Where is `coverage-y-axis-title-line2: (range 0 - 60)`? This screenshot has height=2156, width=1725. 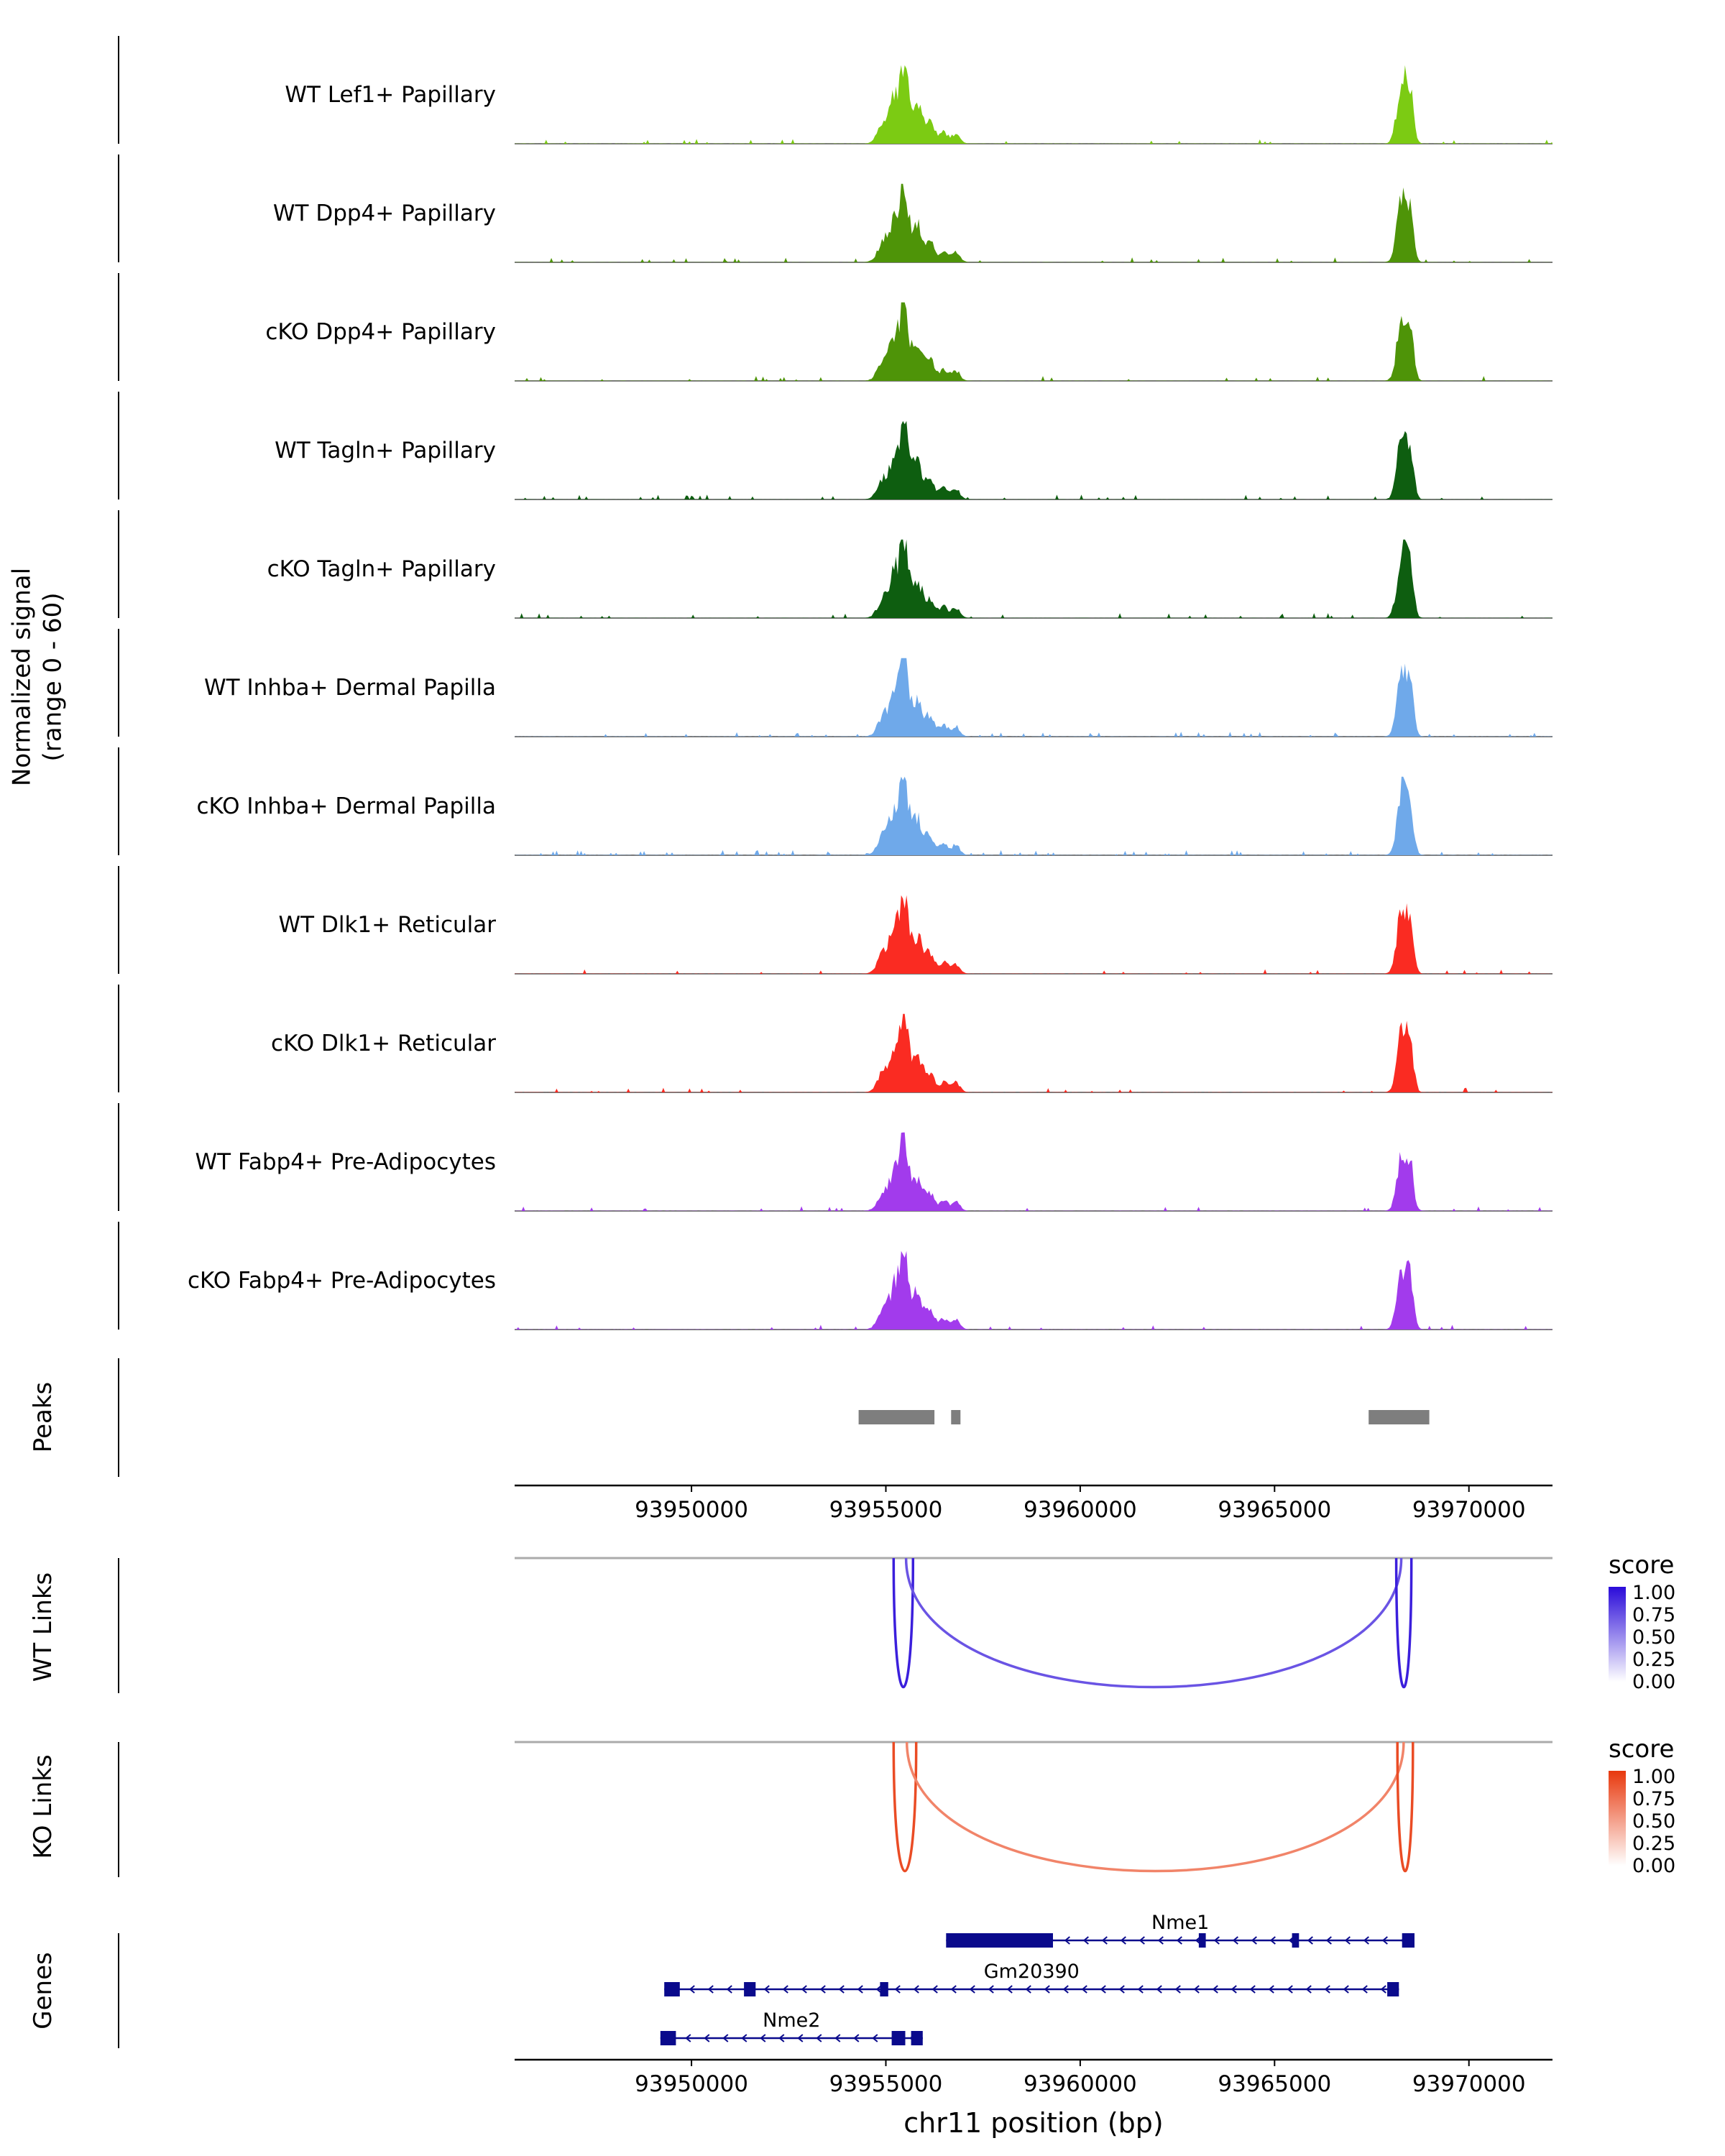 coverage-y-axis-title-line2: (range 0 - 60) is located at coordinates (52, 677).